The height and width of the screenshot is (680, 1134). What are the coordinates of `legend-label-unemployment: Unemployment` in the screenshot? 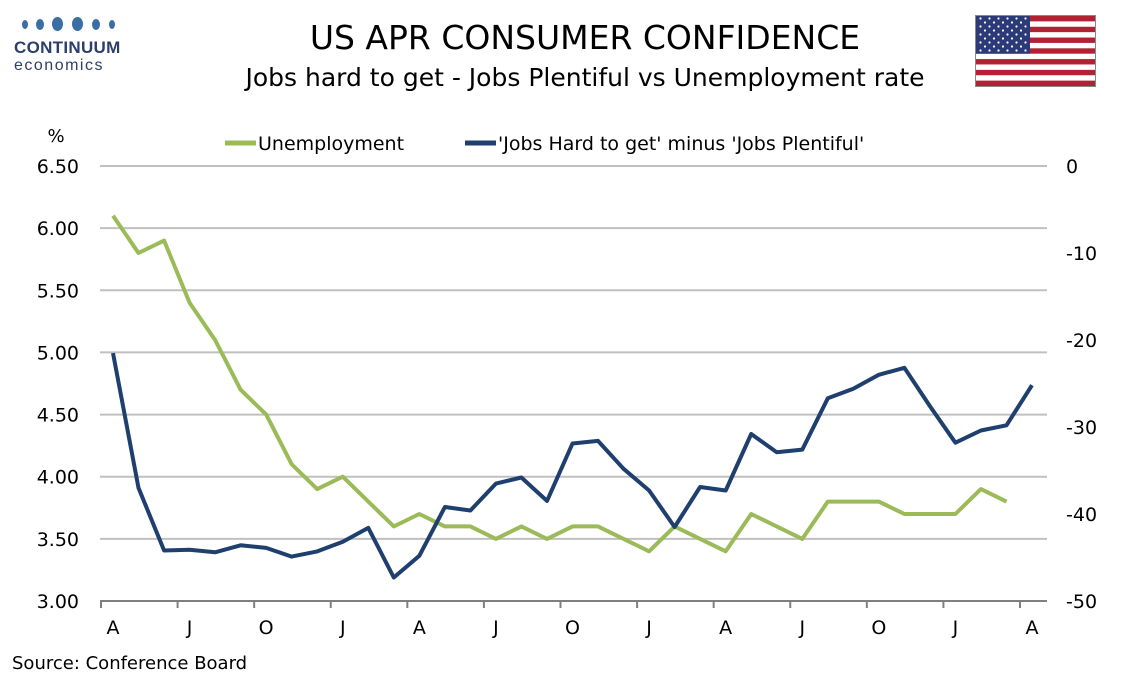 It's located at (331, 144).